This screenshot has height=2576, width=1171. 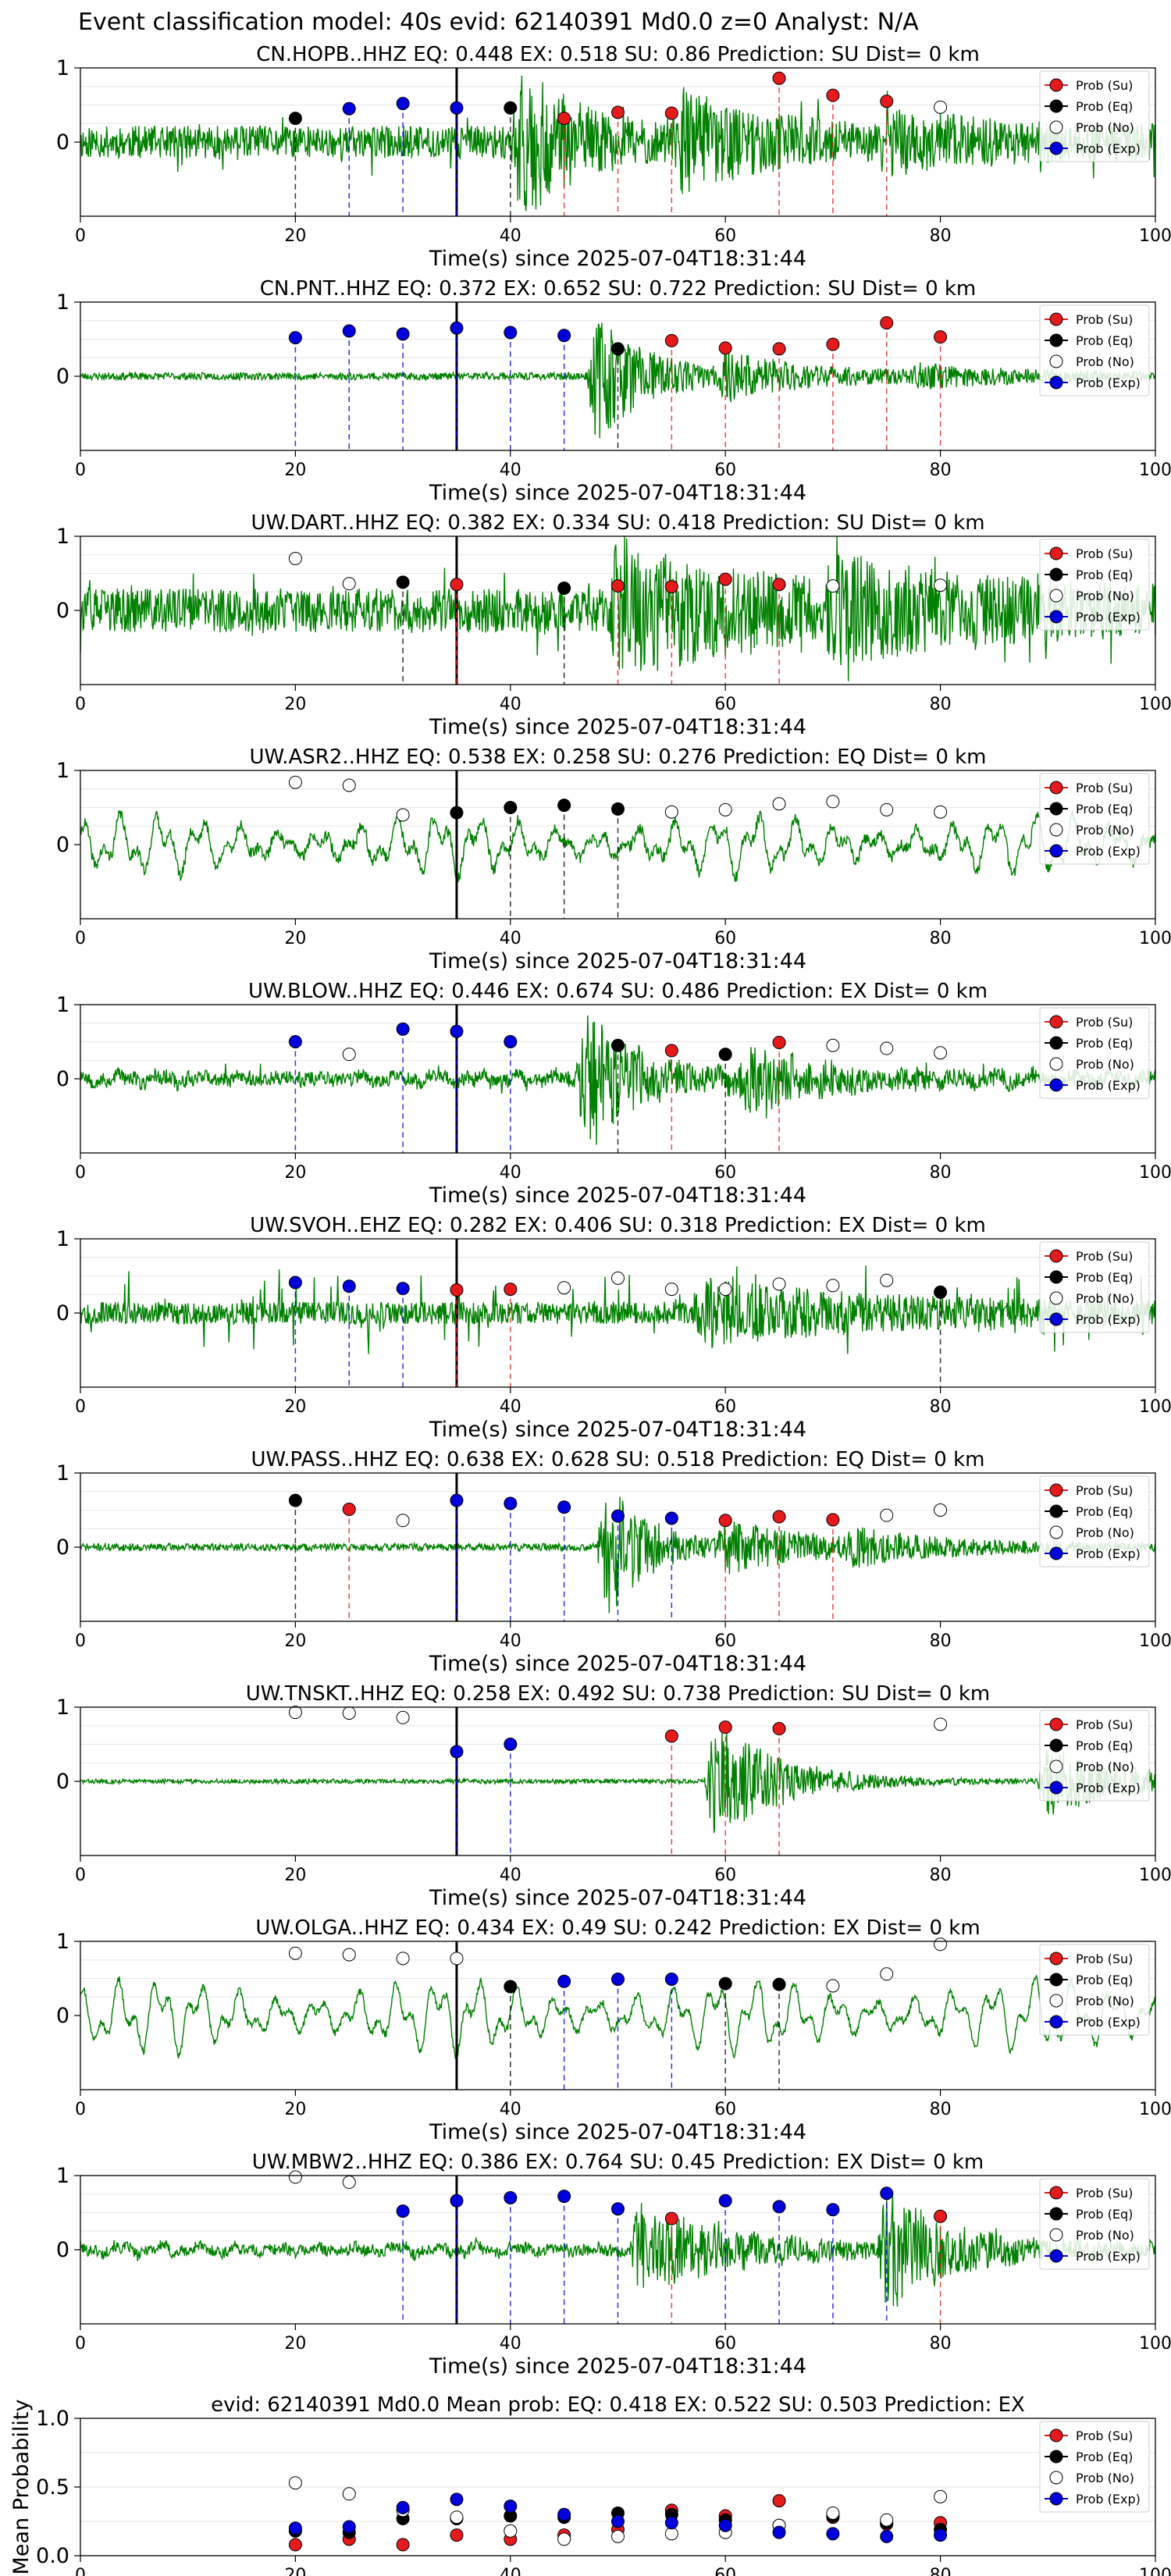 What do you see at coordinates (1094, 2224) in the screenshot?
I see `legend: Prob (Su) Prob (Eq) Prob (No) Prob (Exp)` at bounding box center [1094, 2224].